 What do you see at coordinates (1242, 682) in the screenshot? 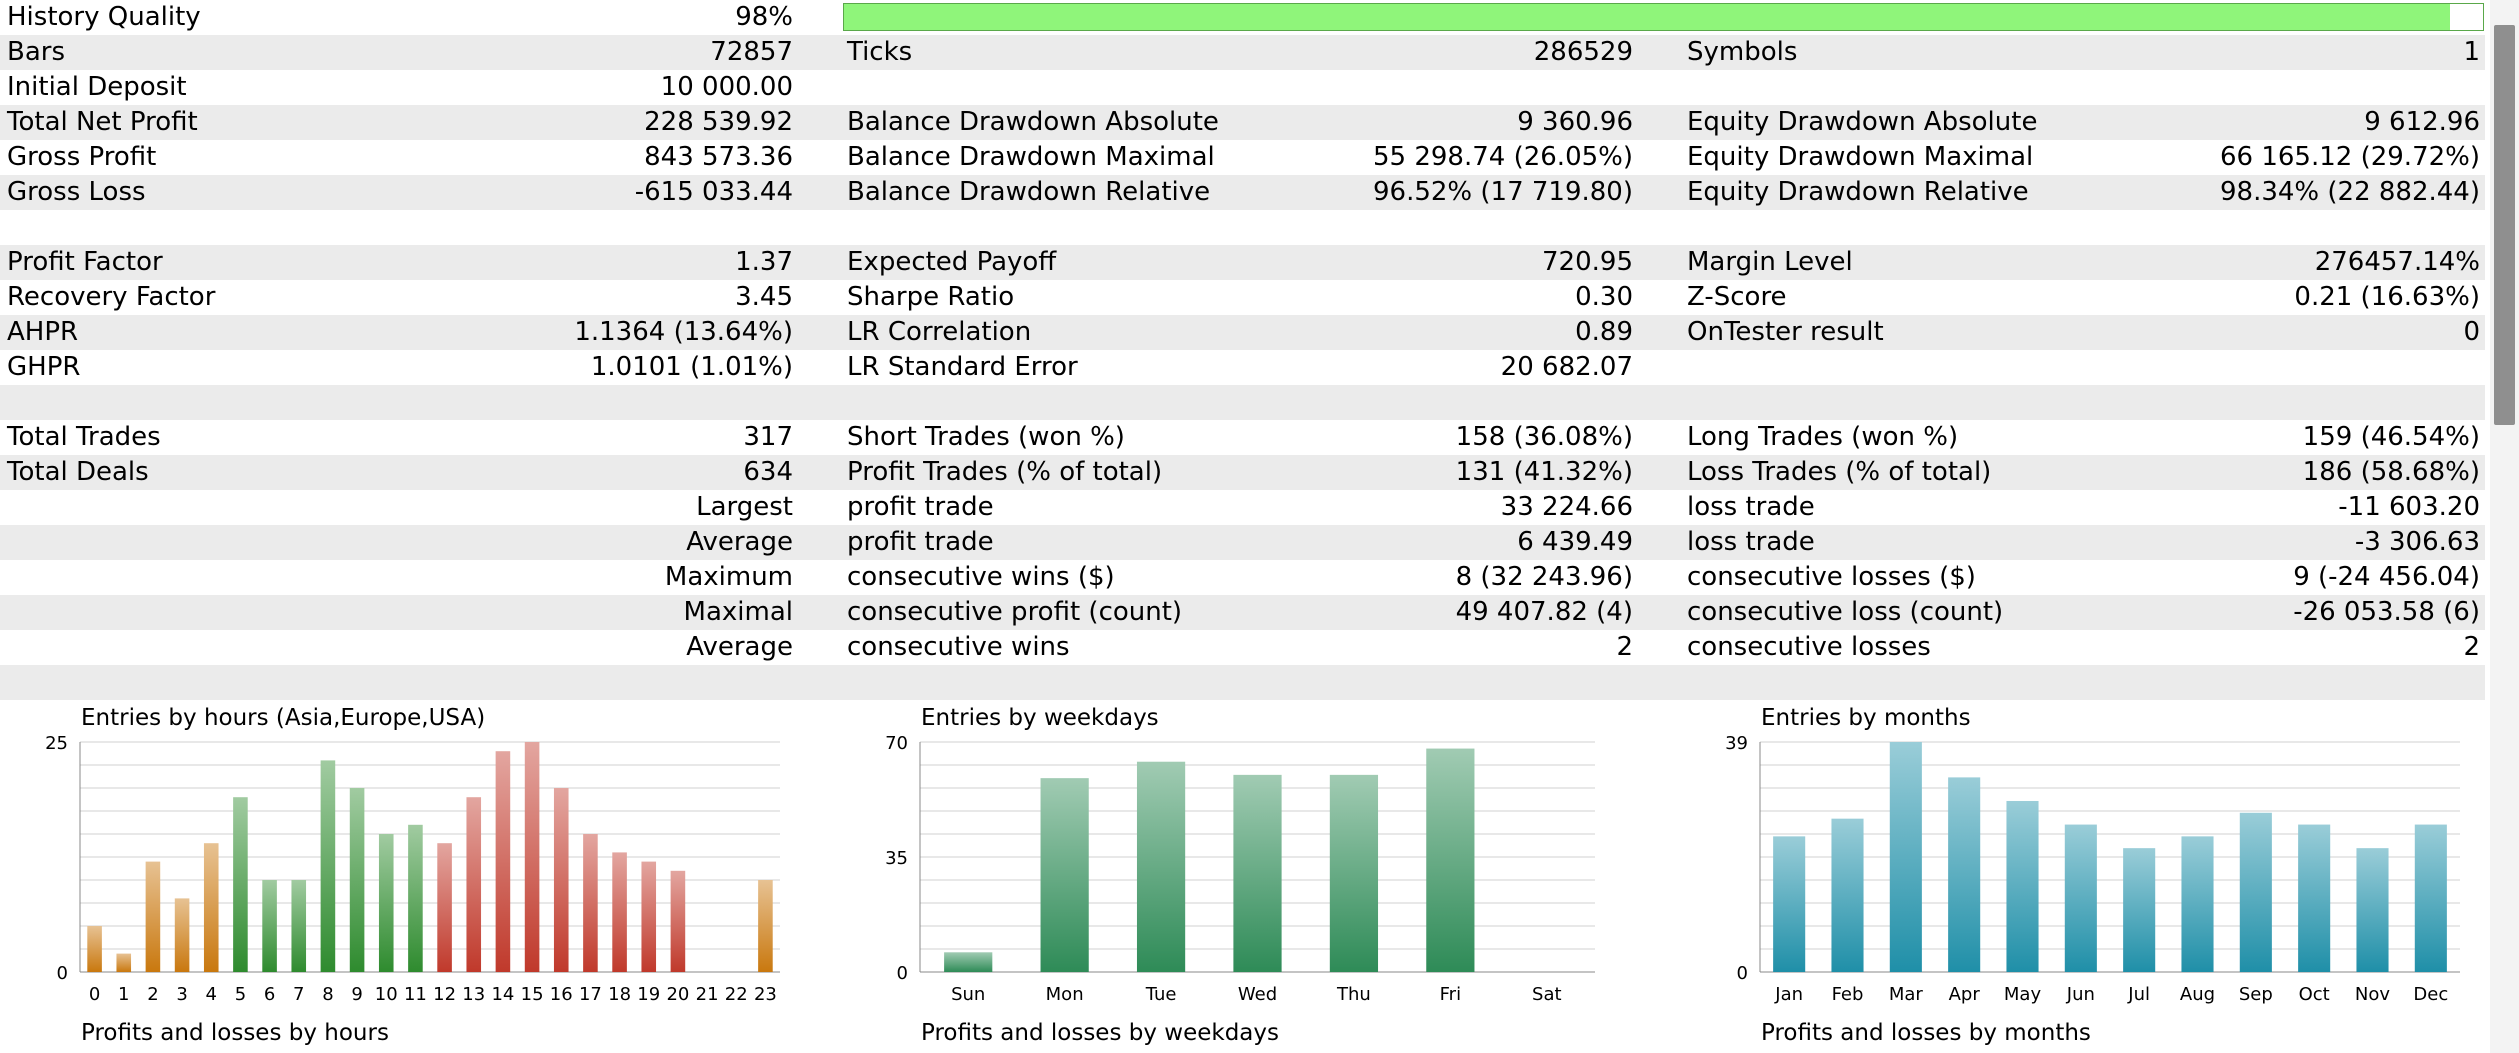
I see `stats-row` at bounding box center [1242, 682].